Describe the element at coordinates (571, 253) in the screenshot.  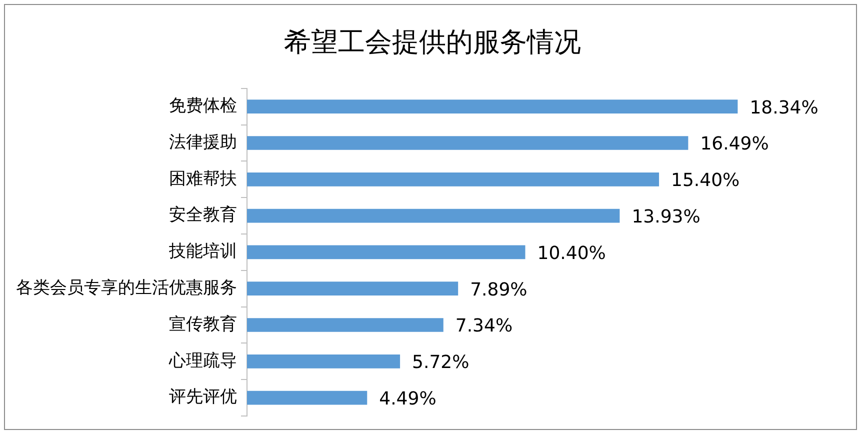
I see `data-label: 10.40%` at that location.